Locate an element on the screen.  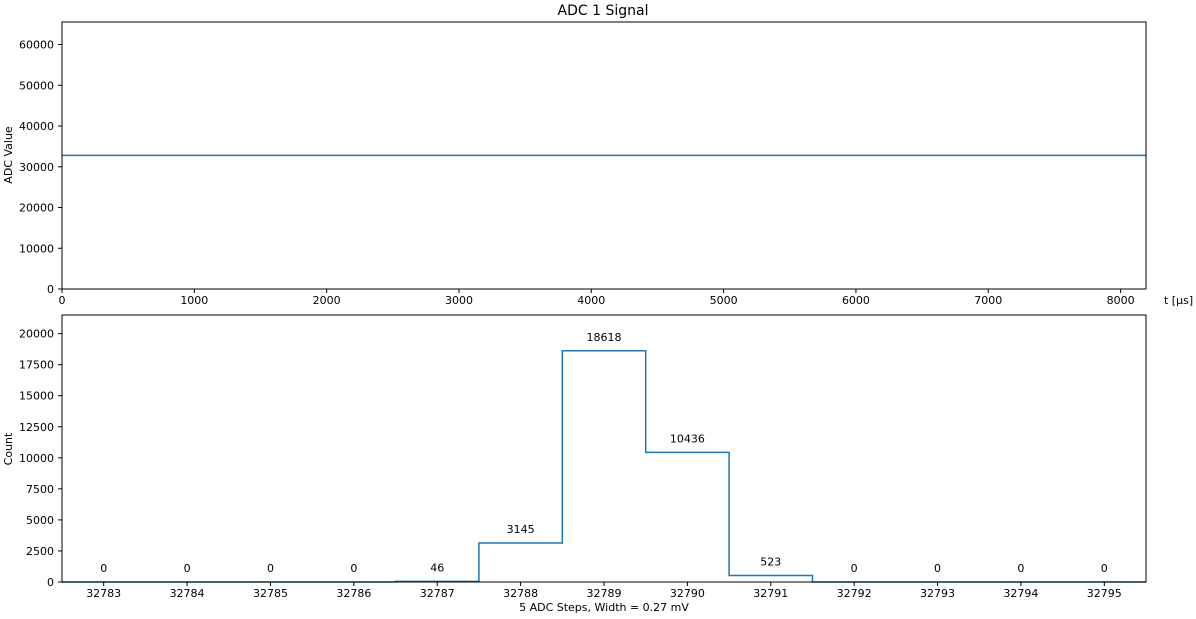
histogram-x-tick-label: 32786 is located at coordinates (353, 593).